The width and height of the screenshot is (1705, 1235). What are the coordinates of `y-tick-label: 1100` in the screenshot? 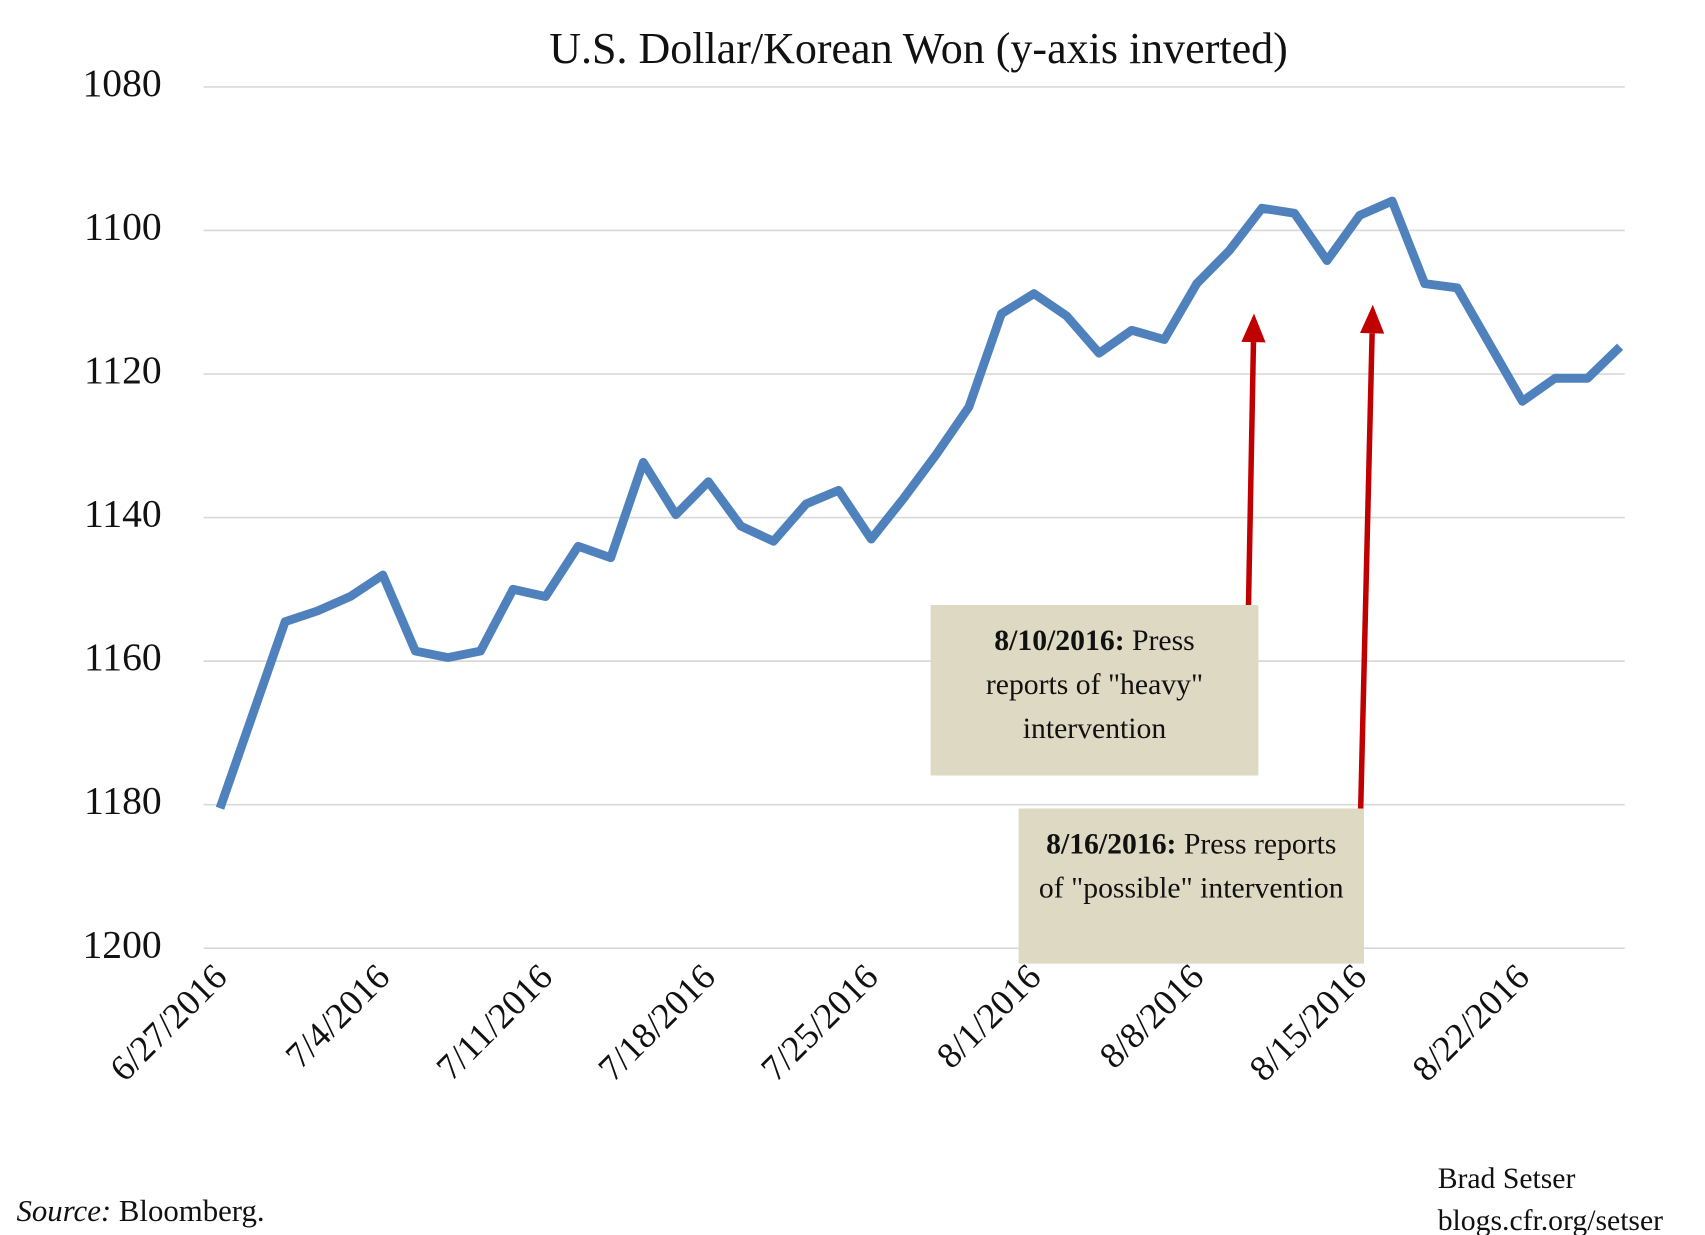 It's located at (123, 227).